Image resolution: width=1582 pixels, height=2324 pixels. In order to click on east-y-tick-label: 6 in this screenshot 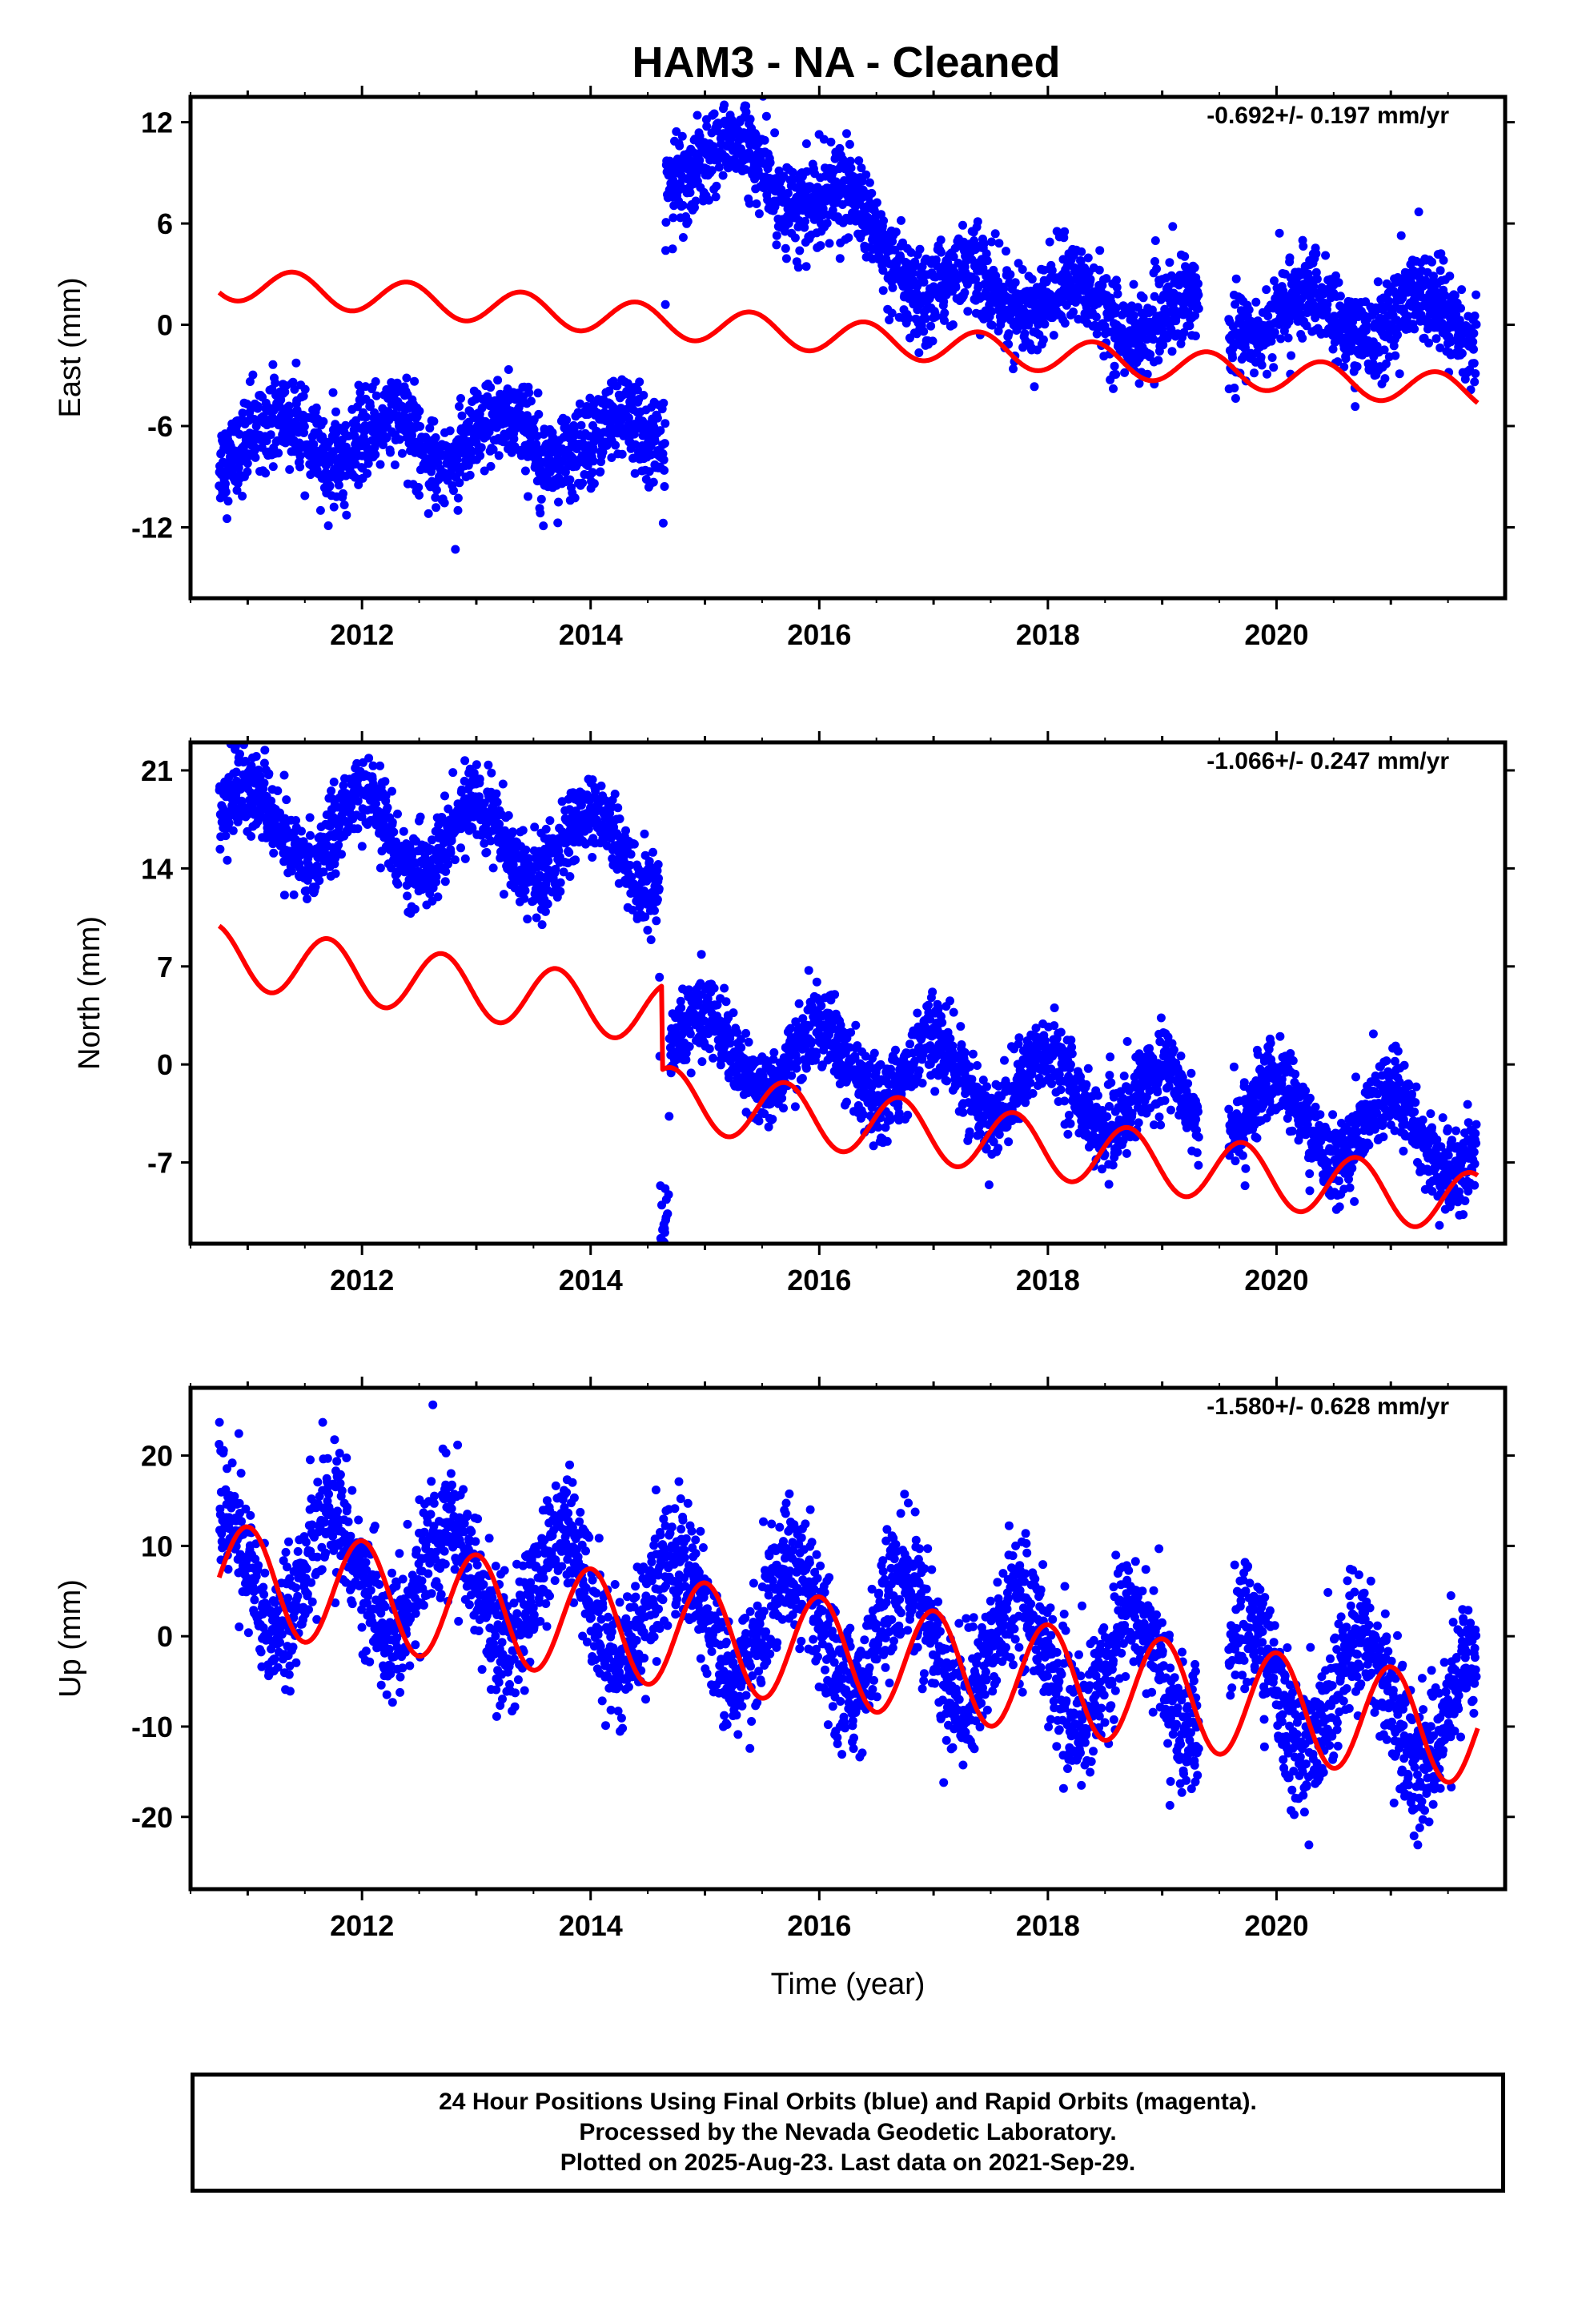, I will do `click(165, 223)`.